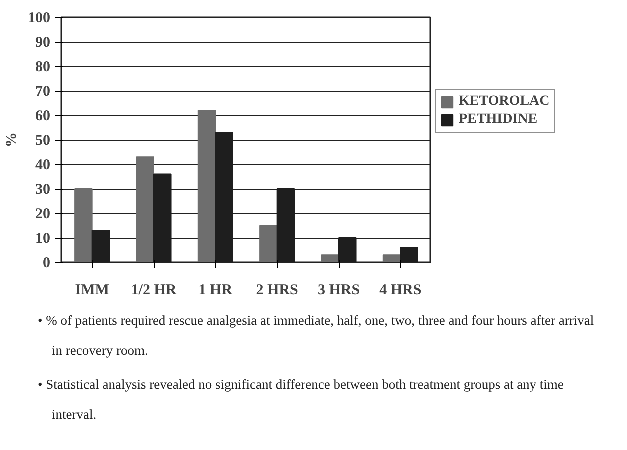 The height and width of the screenshot is (450, 627). What do you see at coordinates (215, 290) in the screenshot?
I see `x-tick-label: 1 HR` at bounding box center [215, 290].